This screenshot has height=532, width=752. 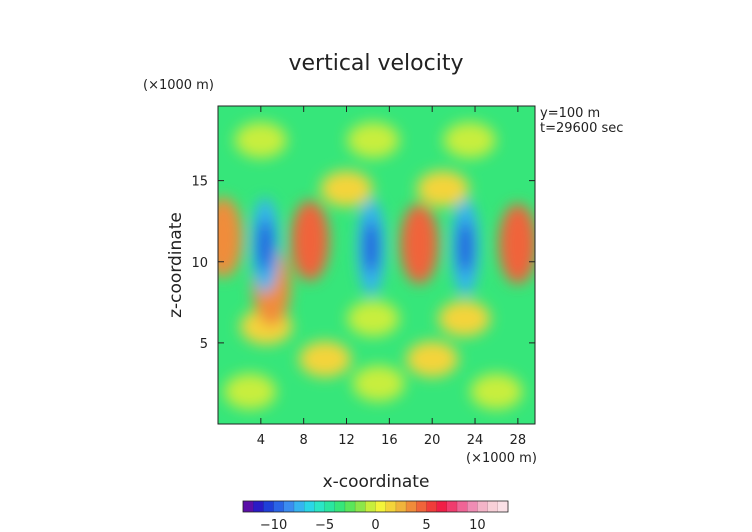 What do you see at coordinates (199, 263) in the screenshot?
I see `y-tick-label: 10` at bounding box center [199, 263].